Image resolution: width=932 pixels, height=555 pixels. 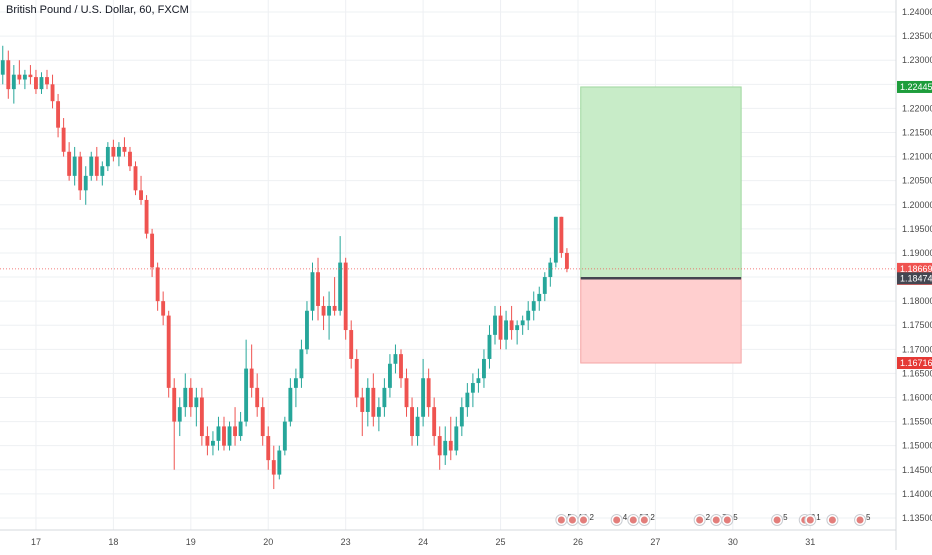 What do you see at coordinates (916, 269) in the screenshot?
I see `current-price-tag: 1.18669` at bounding box center [916, 269].